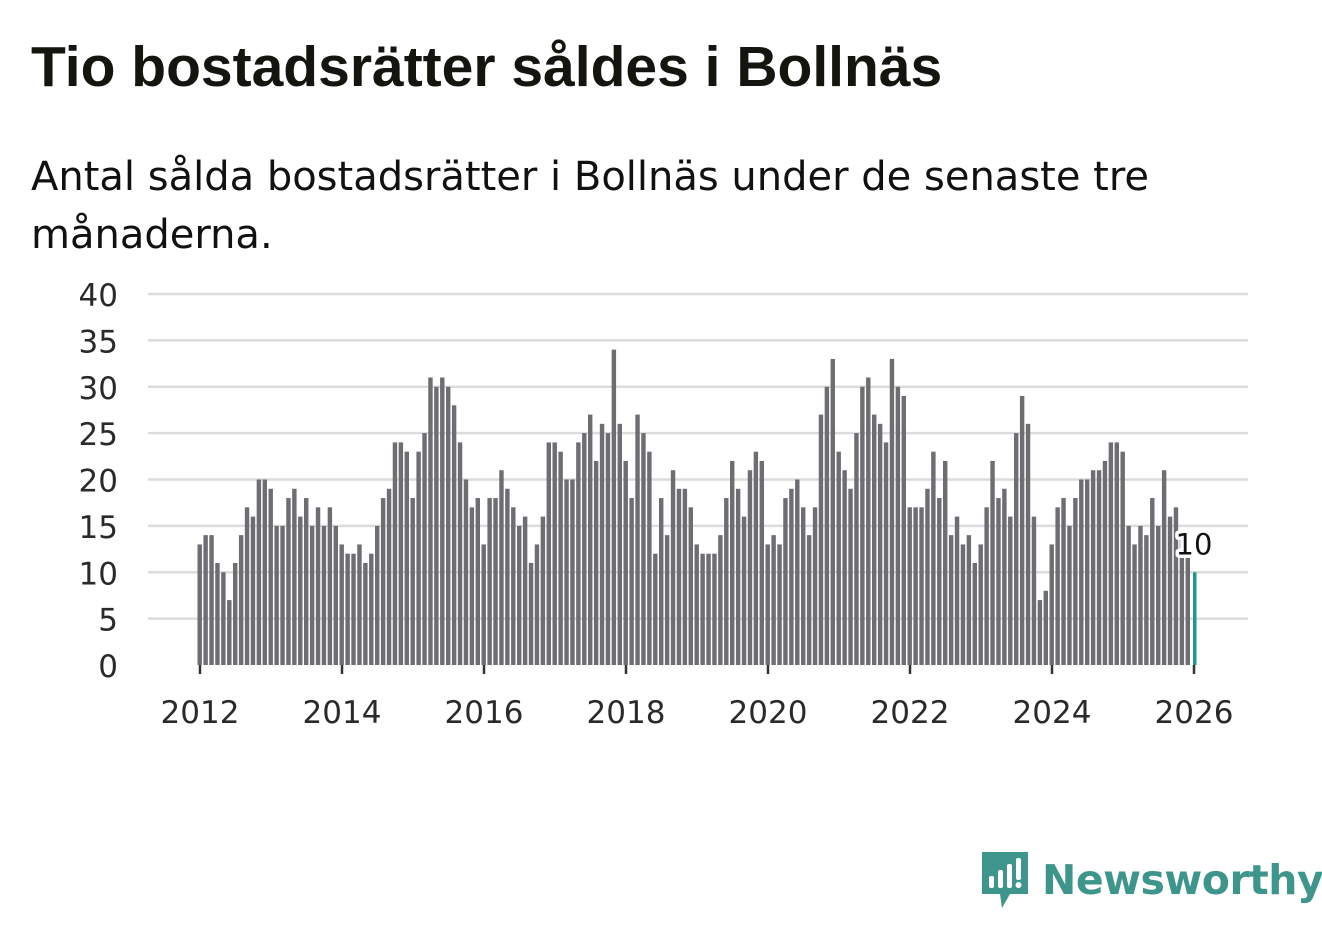 The width and height of the screenshot is (1322, 939). Describe the element at coordinates (108, 667) in the screenshot. I see `y-tick-label: 0` at that location.